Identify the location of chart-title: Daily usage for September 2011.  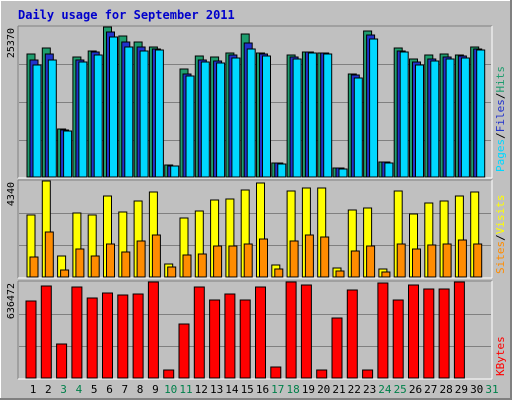
(126, 15).